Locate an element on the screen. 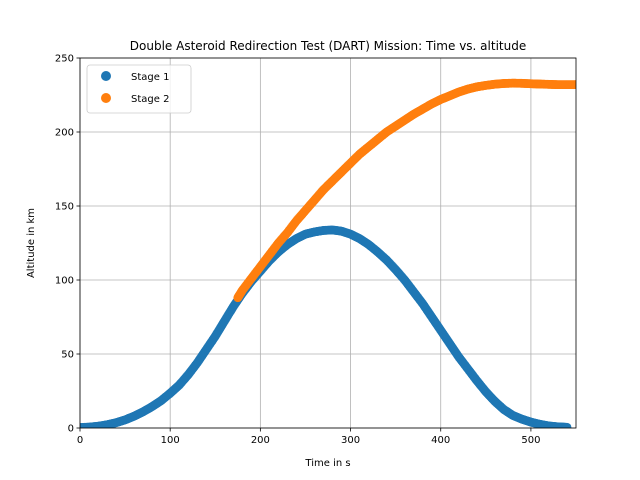  y-tick-label: 100 is located at coordinates (64, 281).